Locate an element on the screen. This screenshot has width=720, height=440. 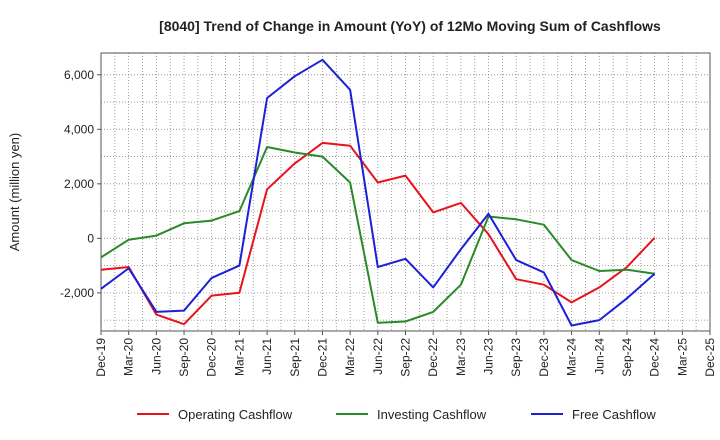
y-axis: -2,000 0 2,000 4,000 6,000 is located at coordinates (80, 184).